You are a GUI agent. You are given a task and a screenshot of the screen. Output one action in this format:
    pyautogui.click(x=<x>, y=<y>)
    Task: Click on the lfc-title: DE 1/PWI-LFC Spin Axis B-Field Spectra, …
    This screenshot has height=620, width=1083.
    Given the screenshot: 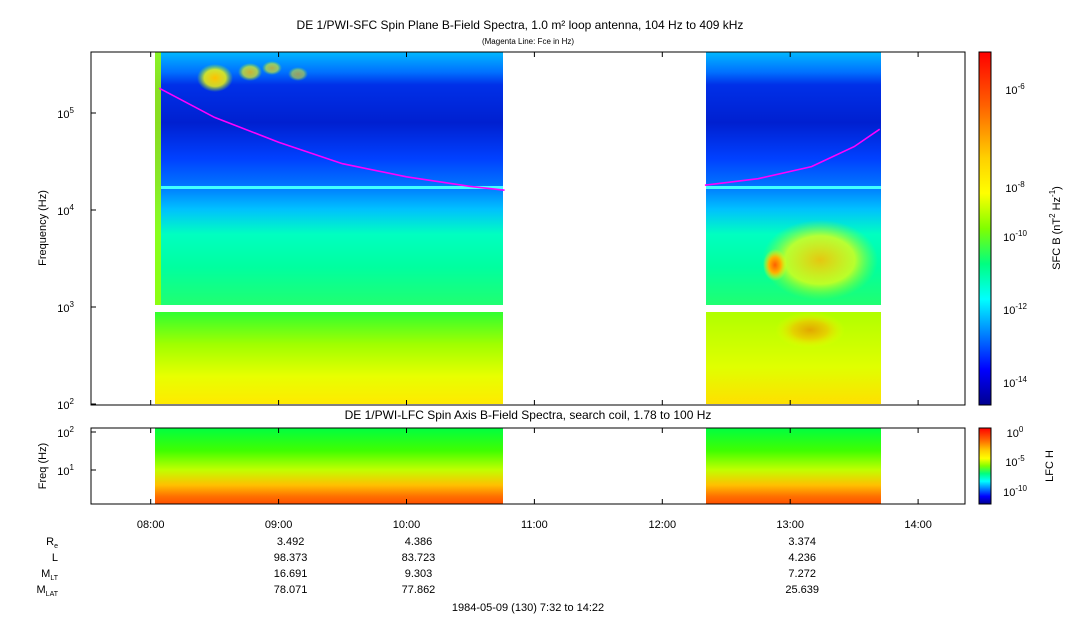 What is the action you would take?
    pyautogui.click(x=528, y=415)
    